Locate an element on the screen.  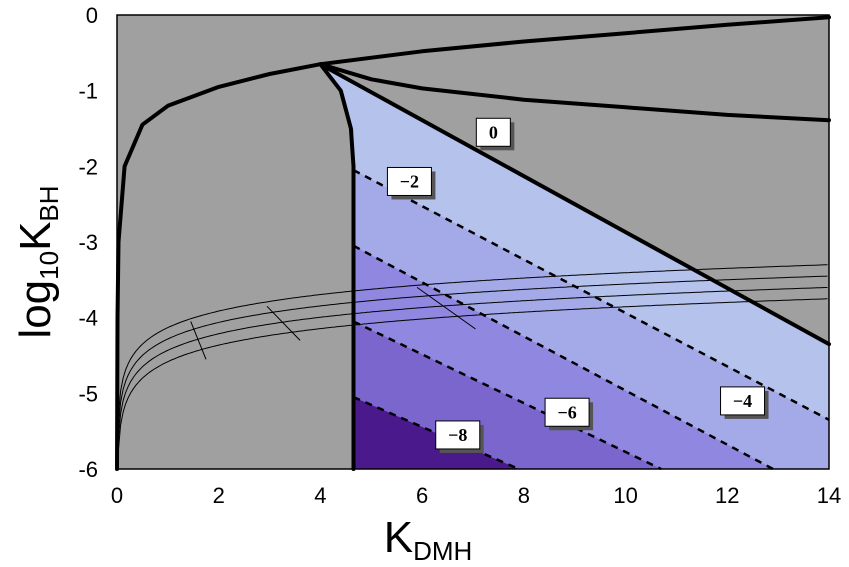
contour-label-value: −8 is located at coordinates (457, 435).